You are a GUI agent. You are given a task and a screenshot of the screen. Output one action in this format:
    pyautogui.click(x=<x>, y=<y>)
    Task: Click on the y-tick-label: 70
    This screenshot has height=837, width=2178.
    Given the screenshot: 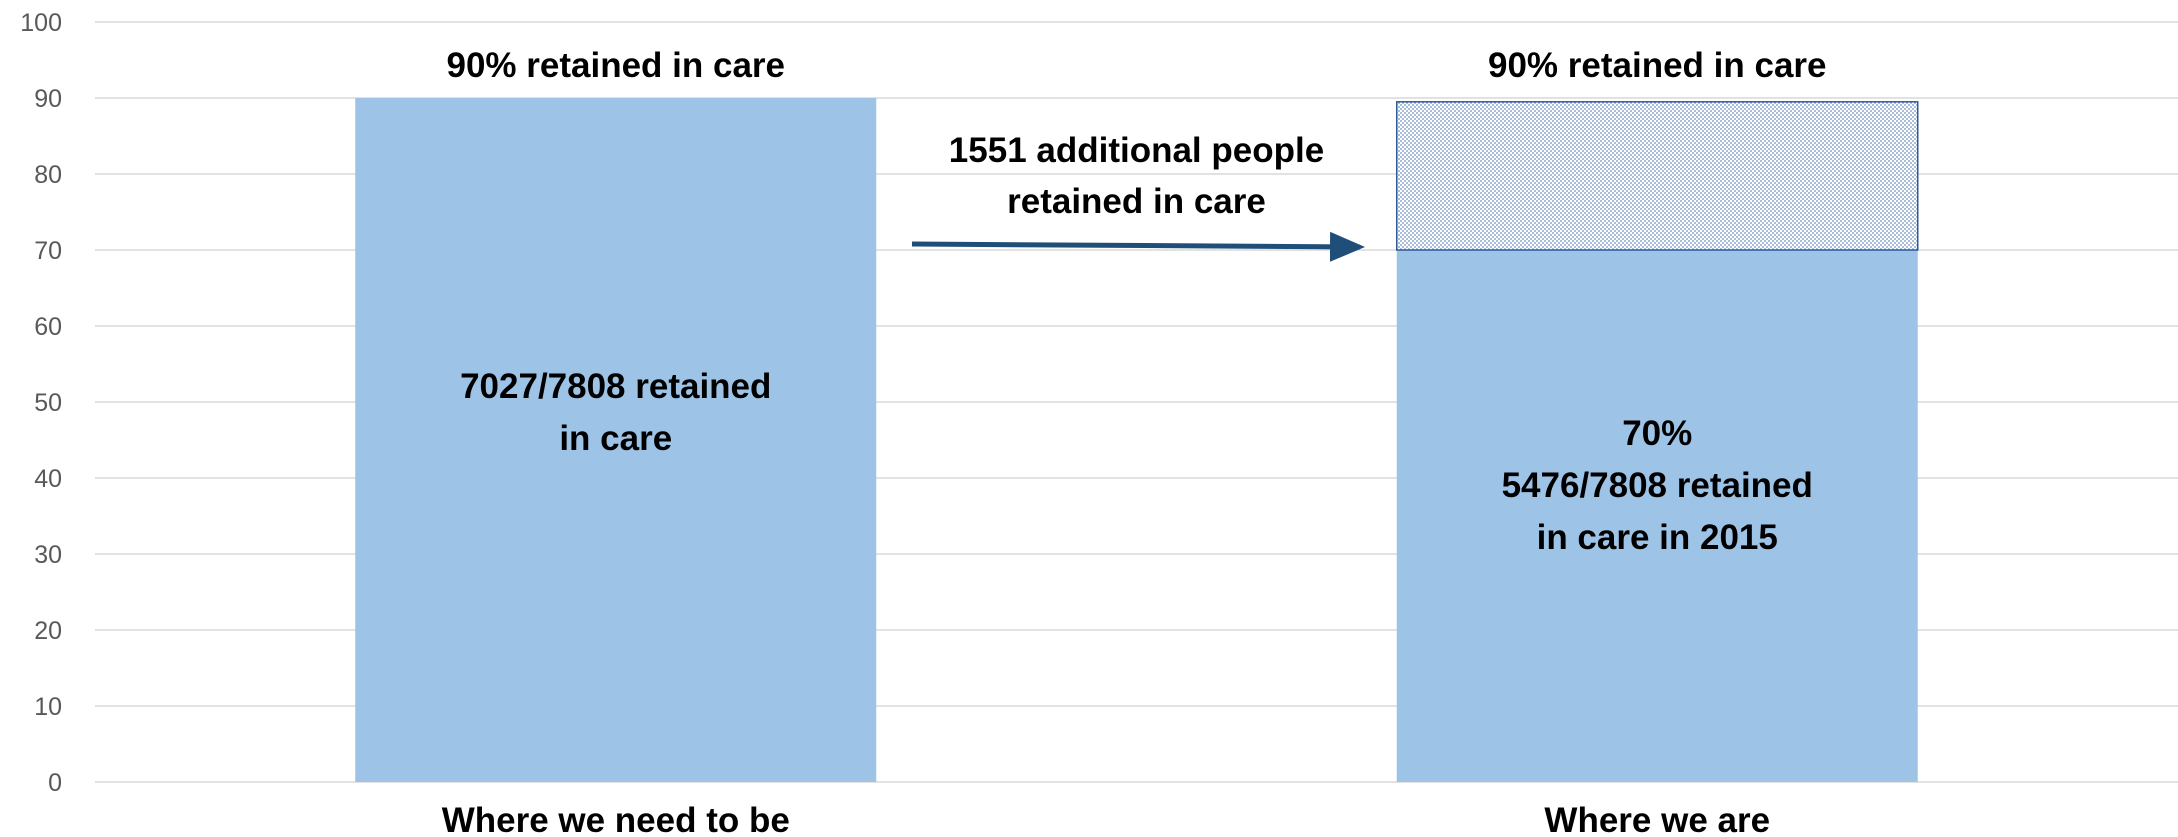 What is the action you would take?
    pyautogui.click(x=48, y=251)
    